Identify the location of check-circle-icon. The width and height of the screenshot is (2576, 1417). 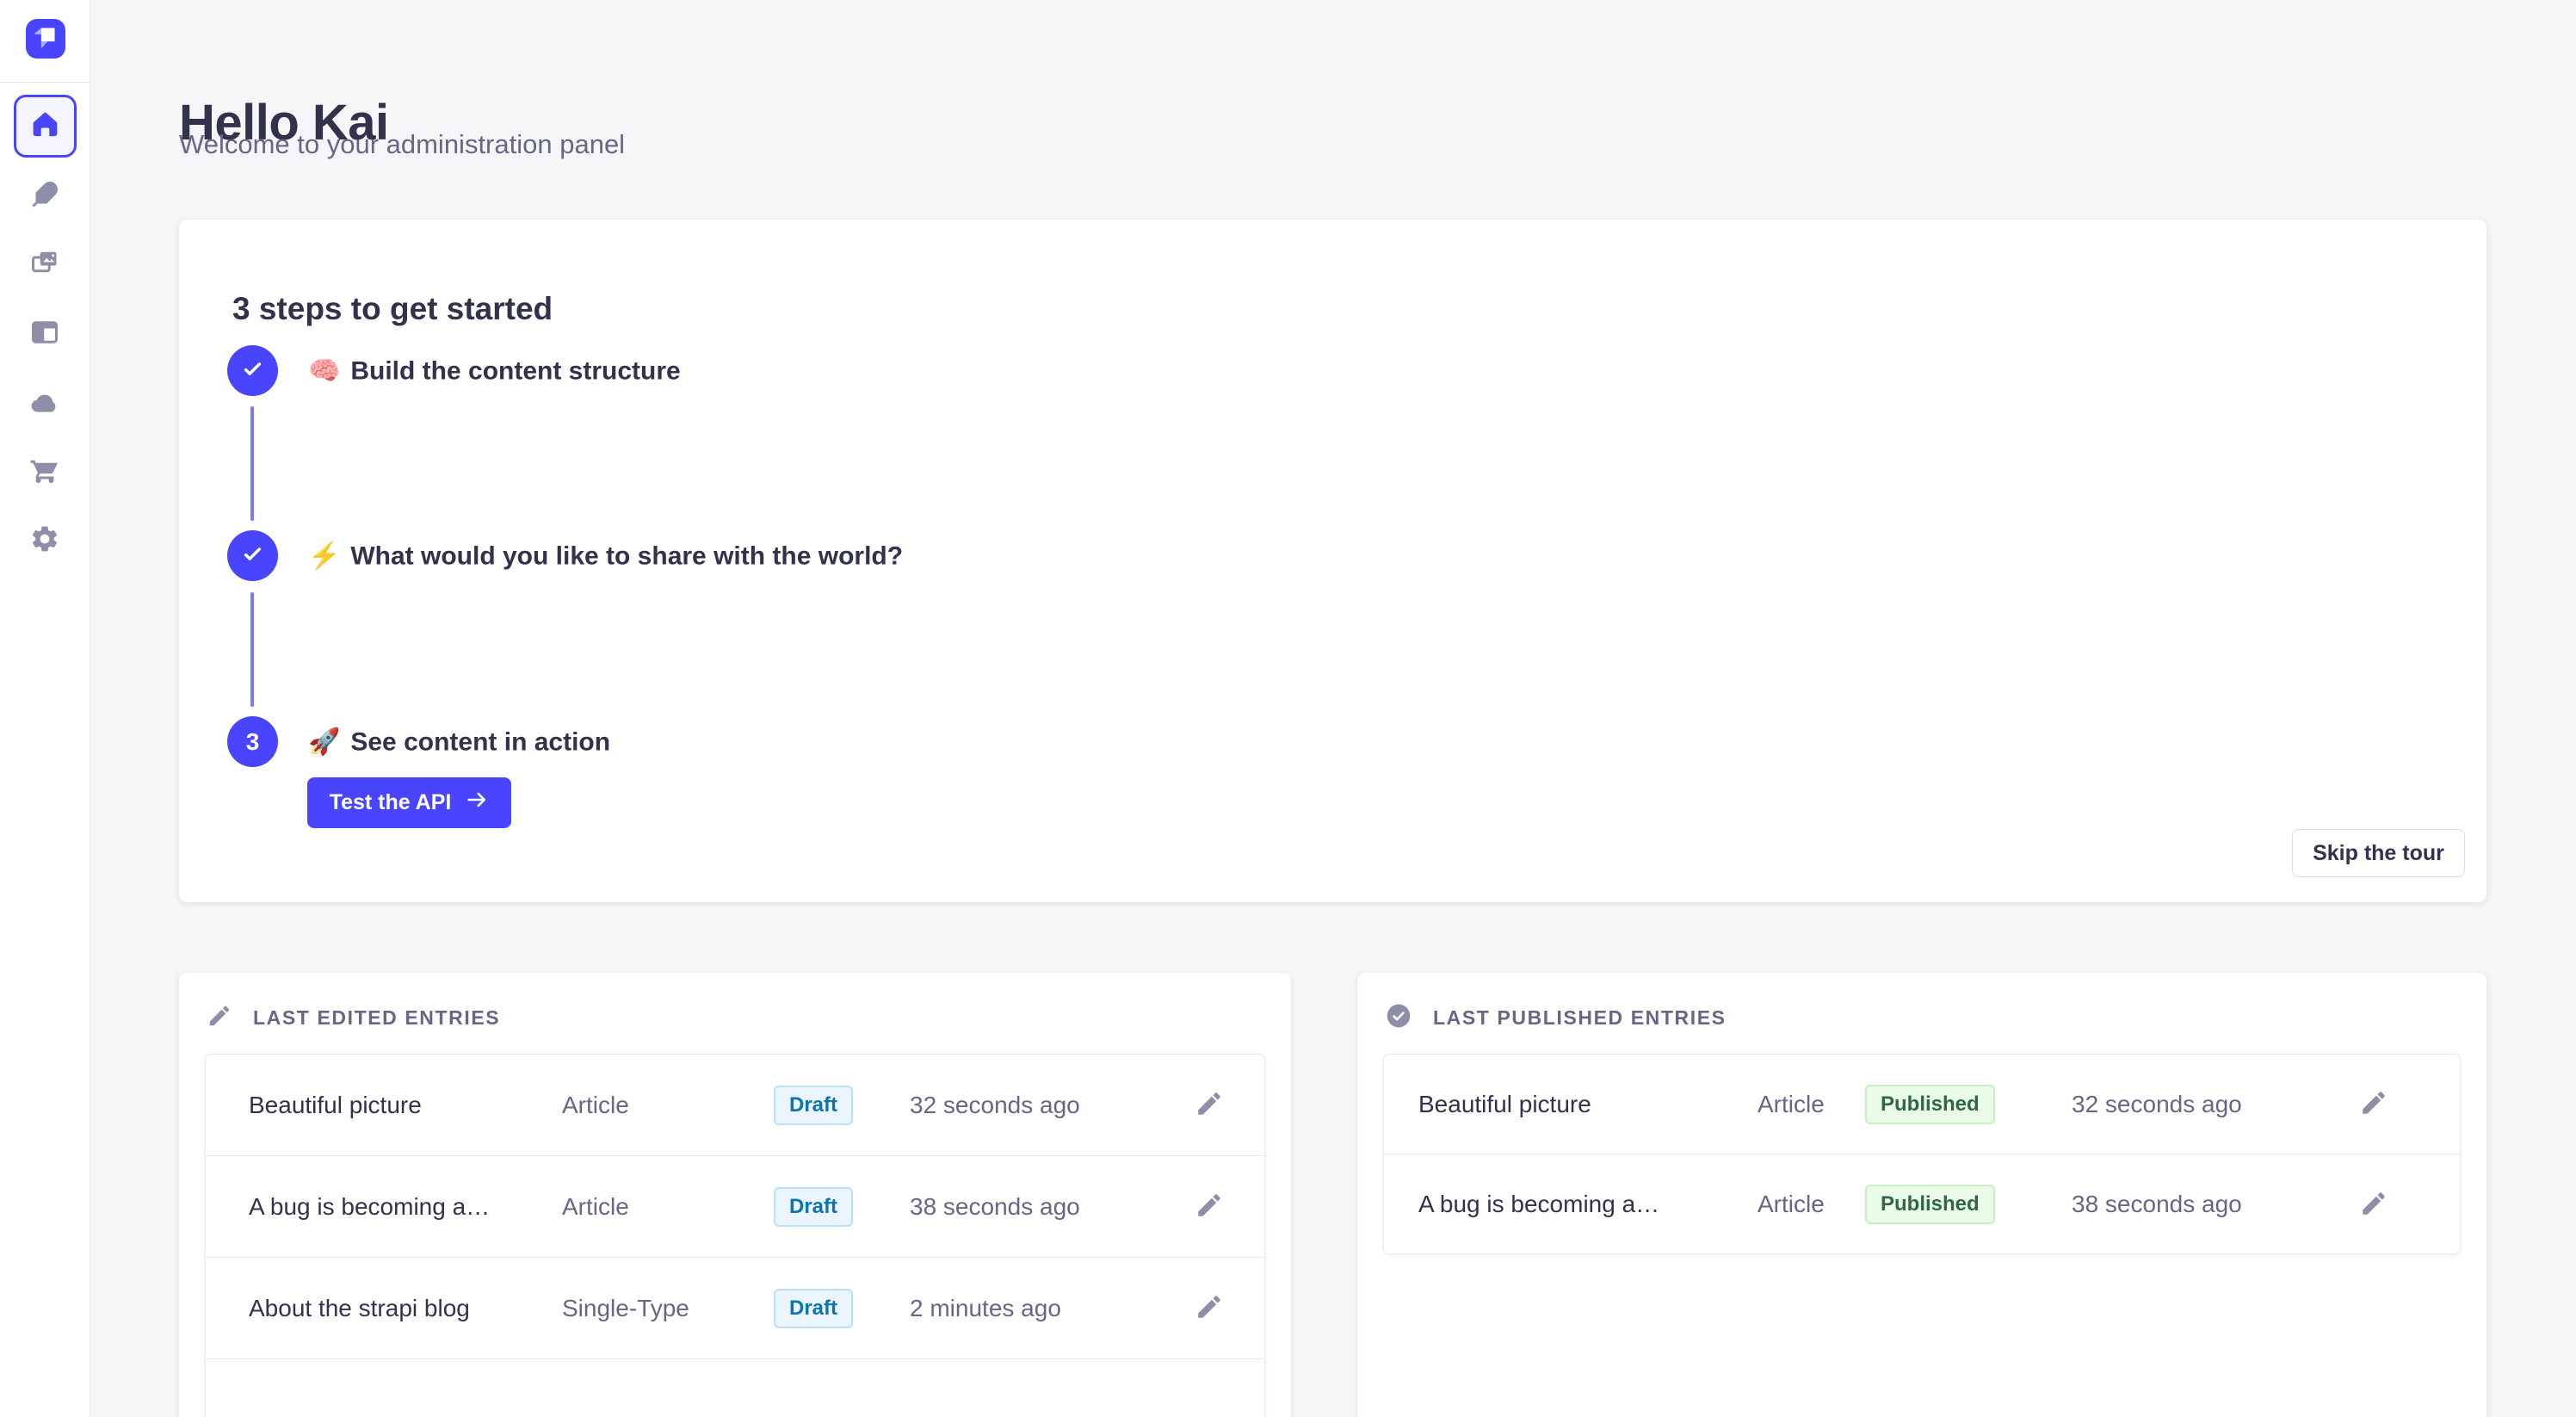
(1398, 1018).